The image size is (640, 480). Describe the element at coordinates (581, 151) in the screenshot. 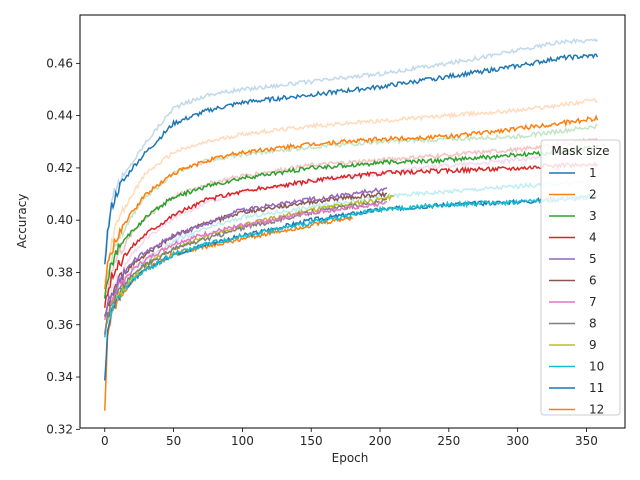

I see `legend-title: Mask size` at that location.